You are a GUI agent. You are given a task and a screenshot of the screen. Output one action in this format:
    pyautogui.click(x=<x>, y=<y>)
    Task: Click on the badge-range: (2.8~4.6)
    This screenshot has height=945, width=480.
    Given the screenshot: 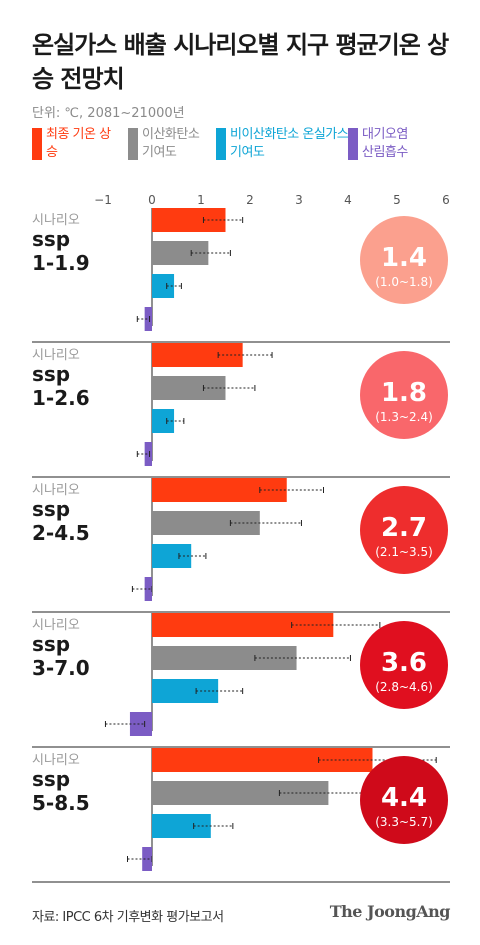 What is the action you would take?
    pyautogui.click(x=404, y=687)
    